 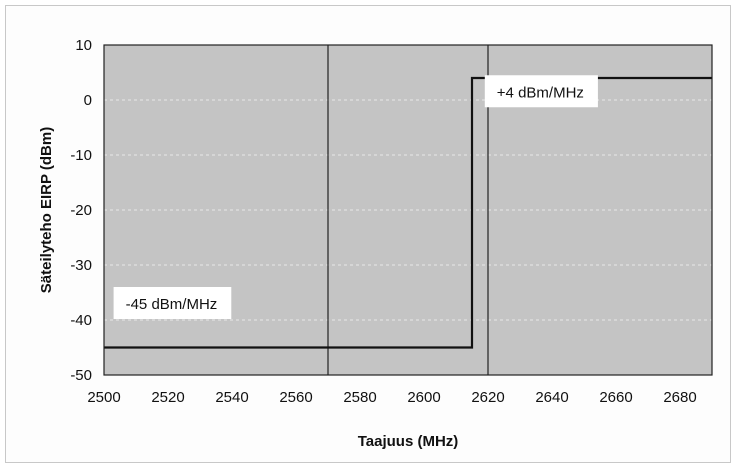 What do you see at coordinates (615, 397) in the screenshot?
I see `x-tick-label: 2660` at bounding box center [615, 397].